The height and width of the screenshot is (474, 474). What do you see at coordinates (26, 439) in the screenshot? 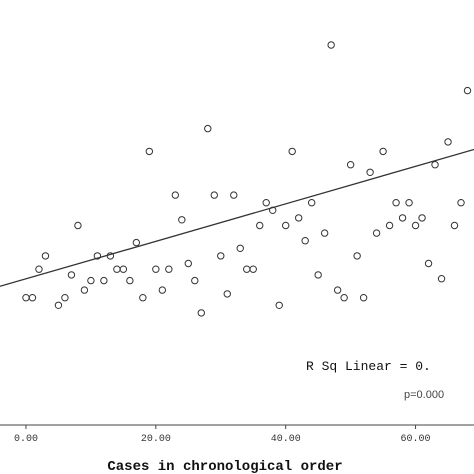
I see `x-tick-label: 0.00` at bounding box center [26, 439].